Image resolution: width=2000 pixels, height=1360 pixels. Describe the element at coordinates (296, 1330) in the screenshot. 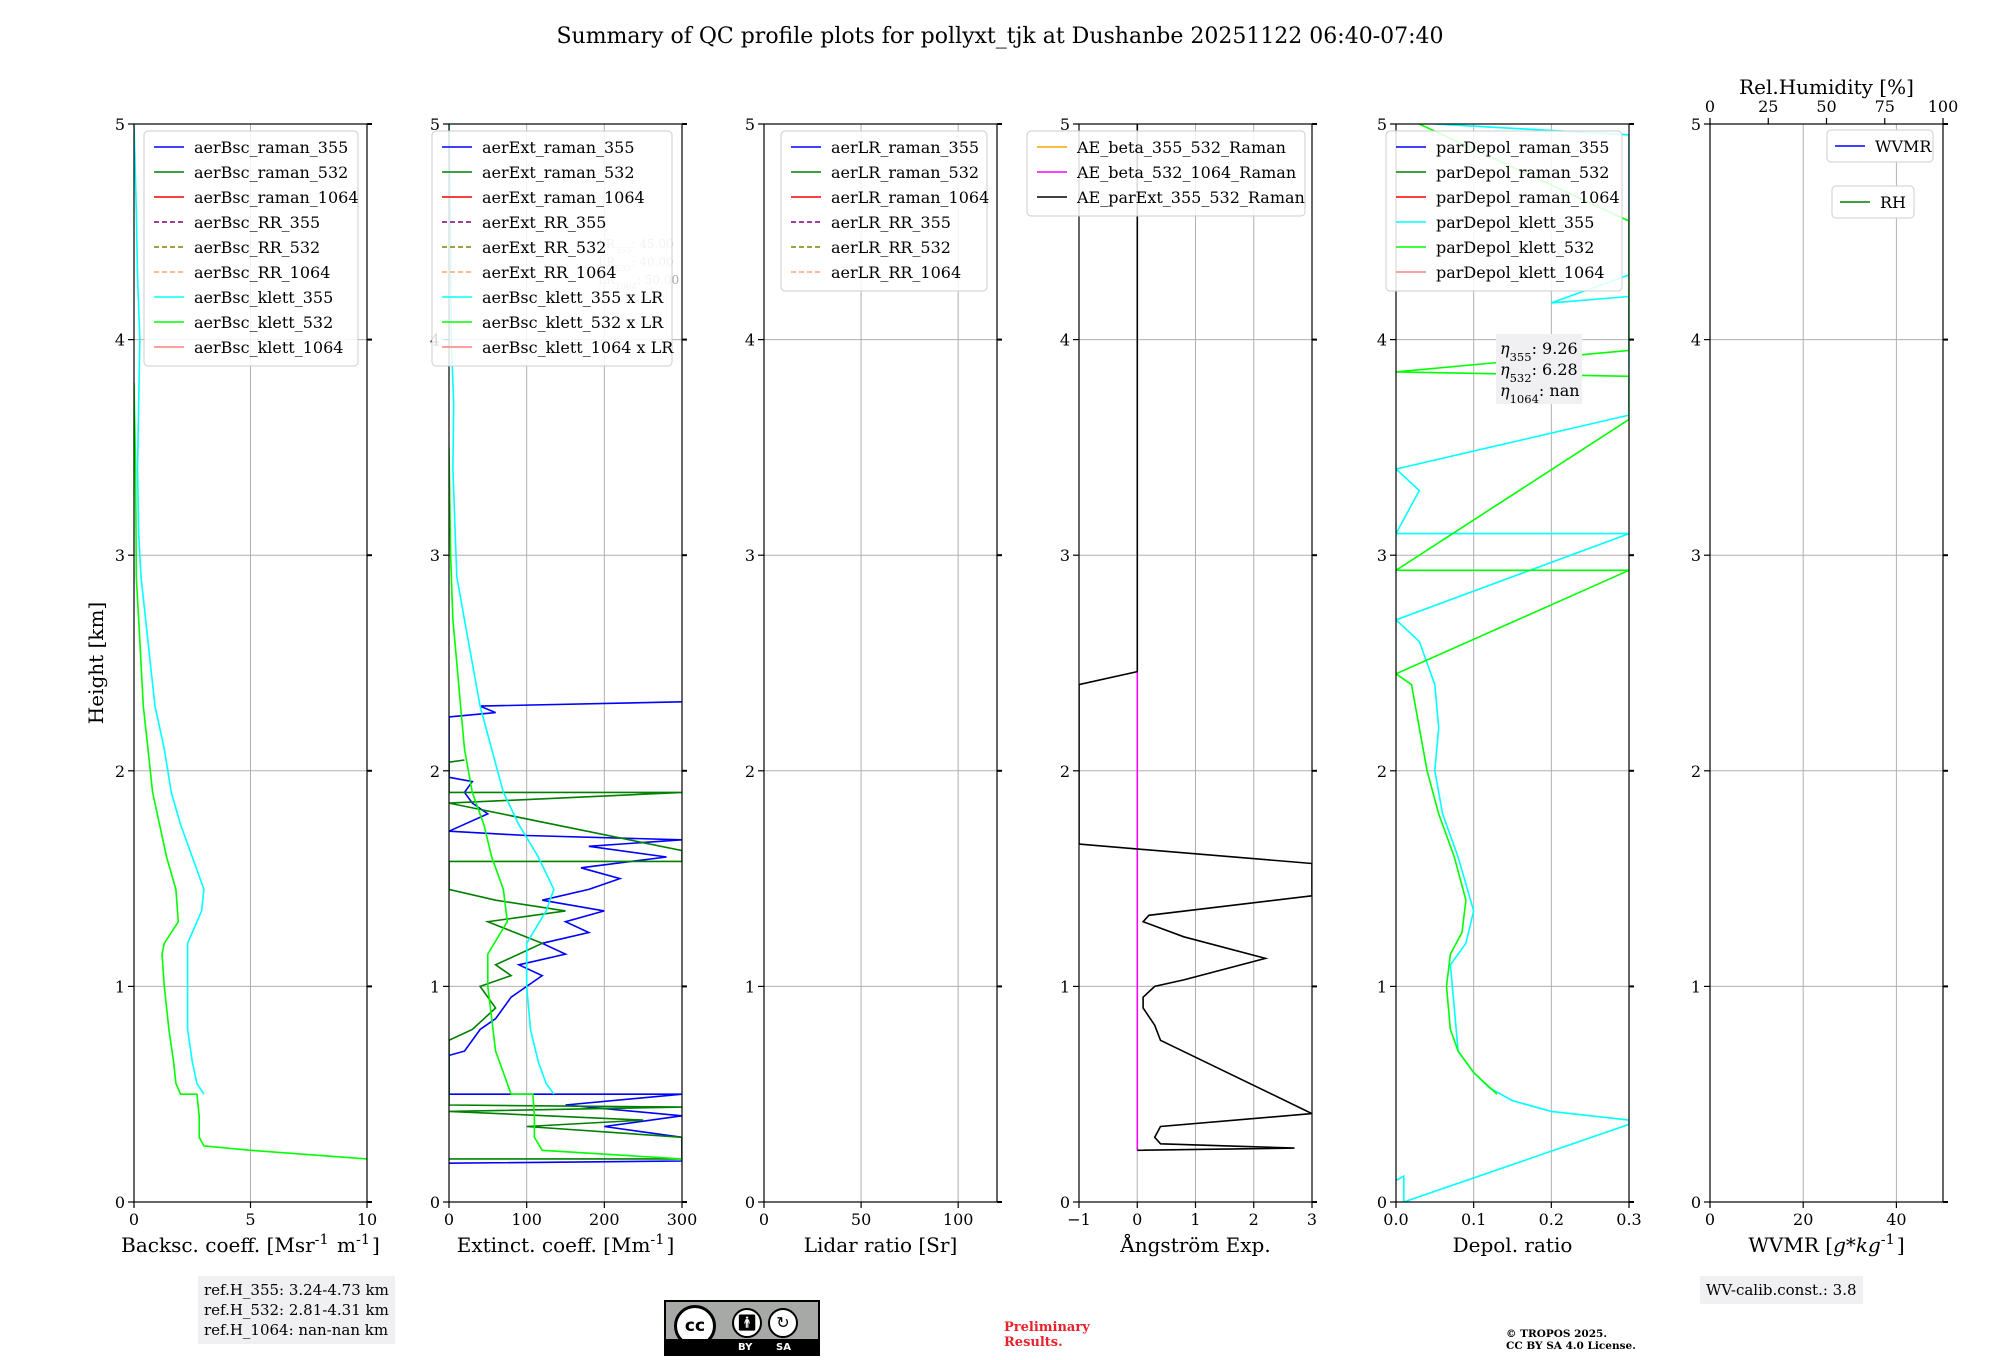

I see `refh-1064: ref.H_1064: nan-nan km` at that location.